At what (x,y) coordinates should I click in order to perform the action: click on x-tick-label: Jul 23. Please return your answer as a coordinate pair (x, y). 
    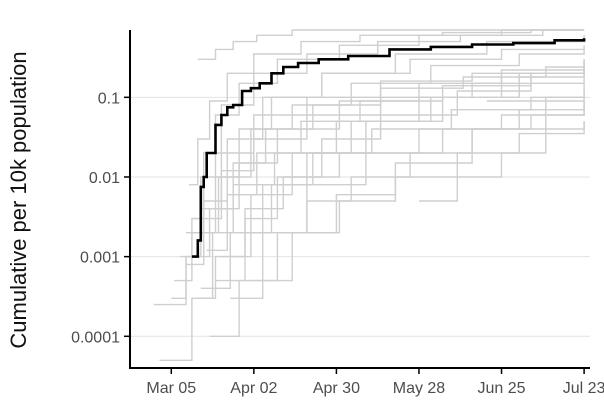
    Looking at the image, I should click on (583, 388).